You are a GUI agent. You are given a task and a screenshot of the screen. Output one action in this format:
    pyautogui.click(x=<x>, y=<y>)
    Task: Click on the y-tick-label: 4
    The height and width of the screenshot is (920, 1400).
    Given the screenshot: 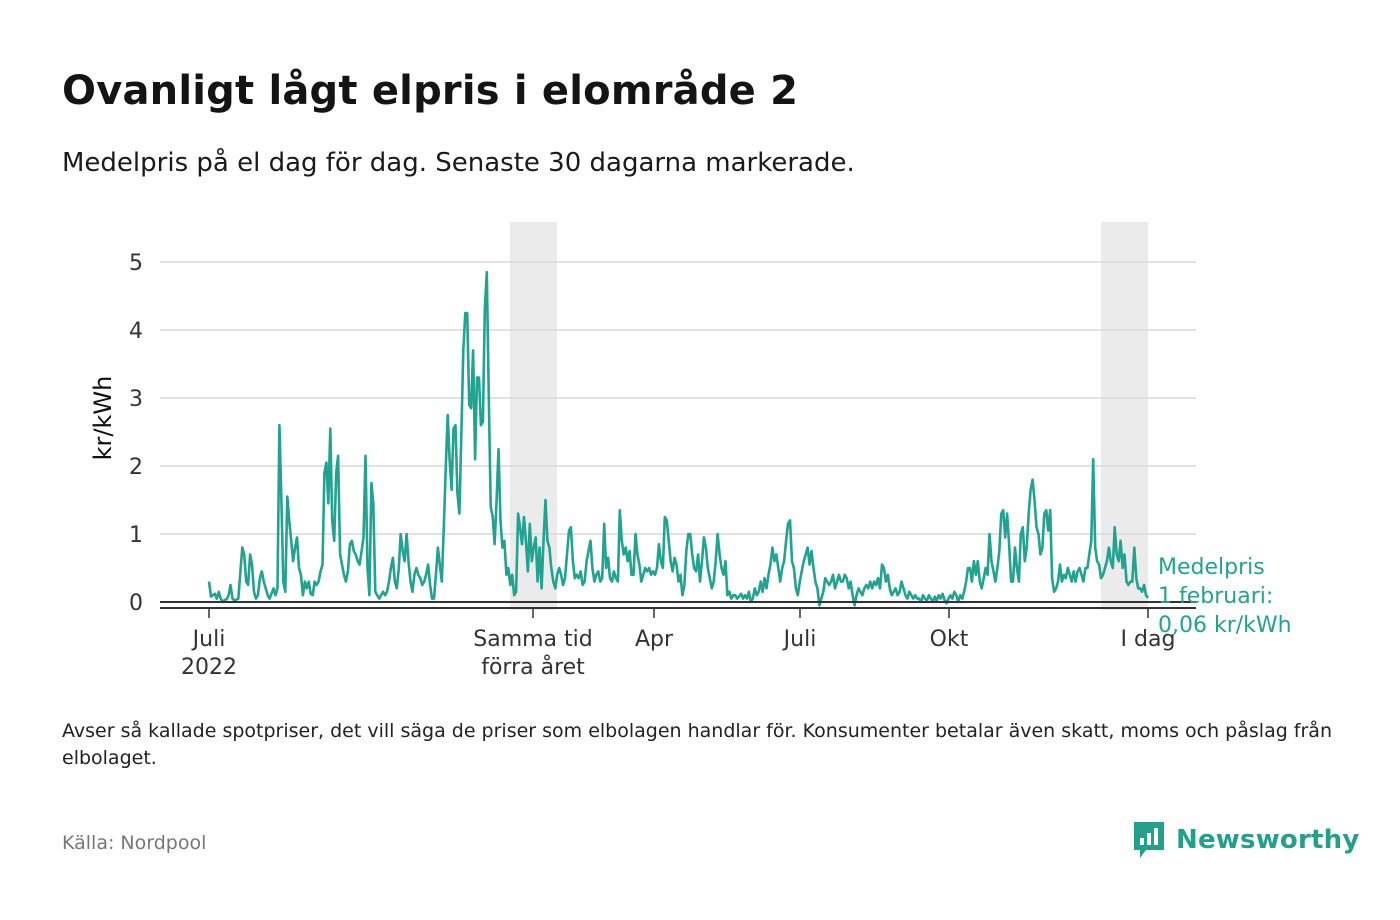 What is the action you would take?
    pyautogui.click(x=136, y=331)
    